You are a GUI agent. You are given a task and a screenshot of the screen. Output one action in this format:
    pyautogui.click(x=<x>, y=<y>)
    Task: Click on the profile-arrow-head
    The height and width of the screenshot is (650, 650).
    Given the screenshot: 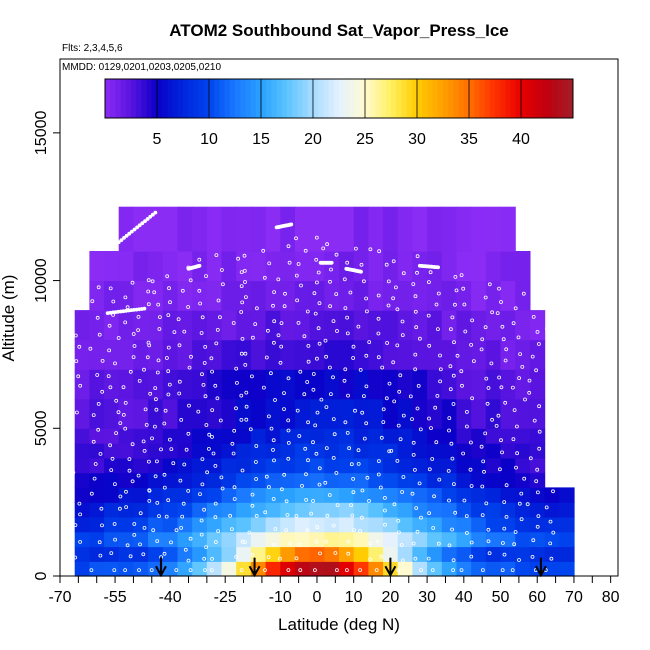 What is the action you would take?
    pyautogui.click(x=390, y=571)
    